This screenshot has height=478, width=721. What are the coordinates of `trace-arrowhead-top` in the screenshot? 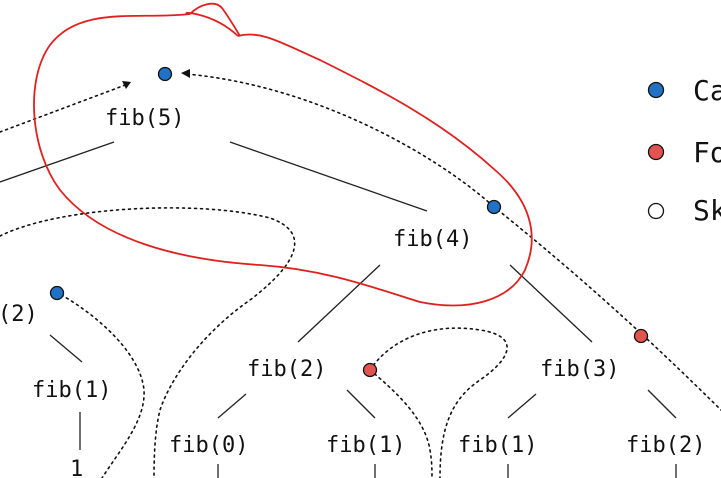 It's located at (185, 73).